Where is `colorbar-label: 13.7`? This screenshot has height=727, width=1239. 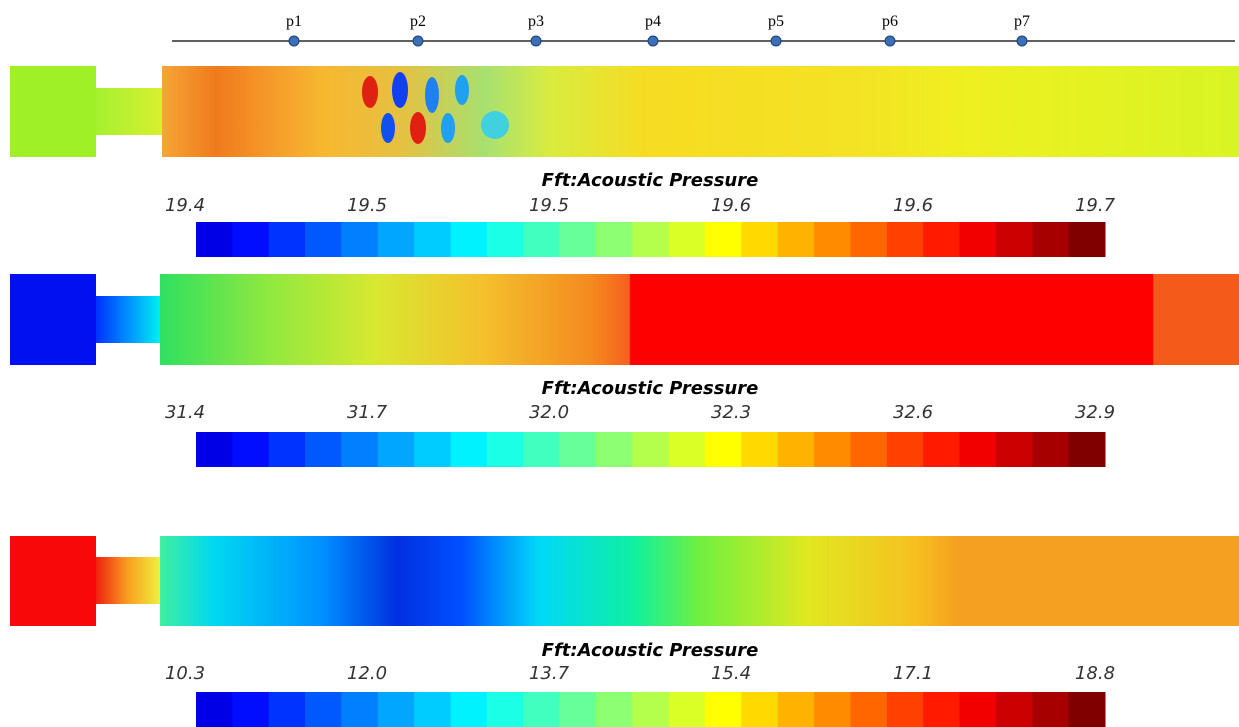 colorbar-label: 13.7 is located at coordinates (549, 673).